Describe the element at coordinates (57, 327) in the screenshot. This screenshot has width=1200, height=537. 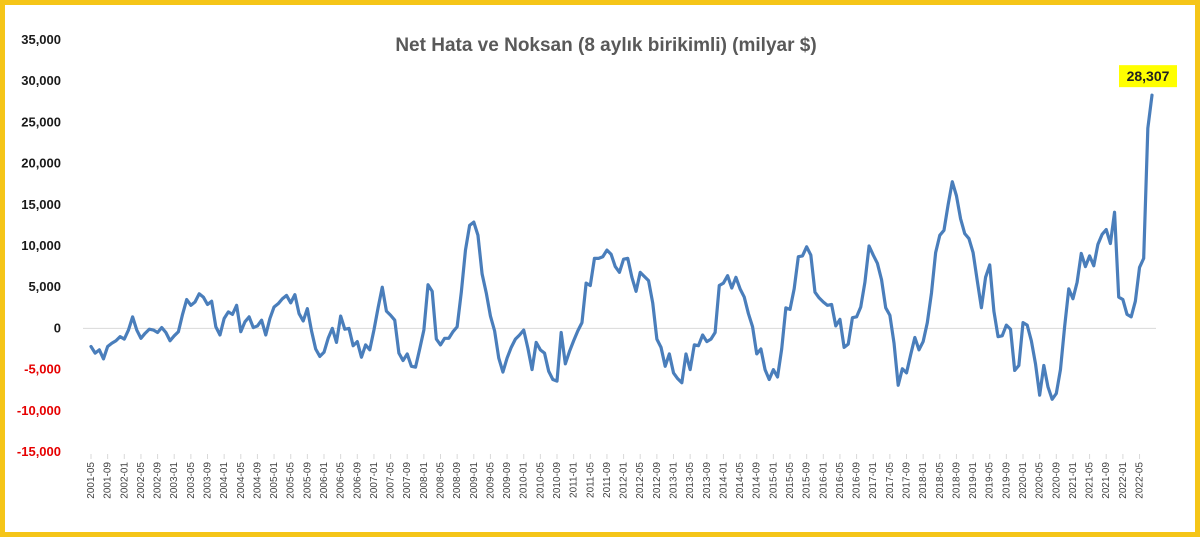
I see `y-tick-label: 0` at that location.